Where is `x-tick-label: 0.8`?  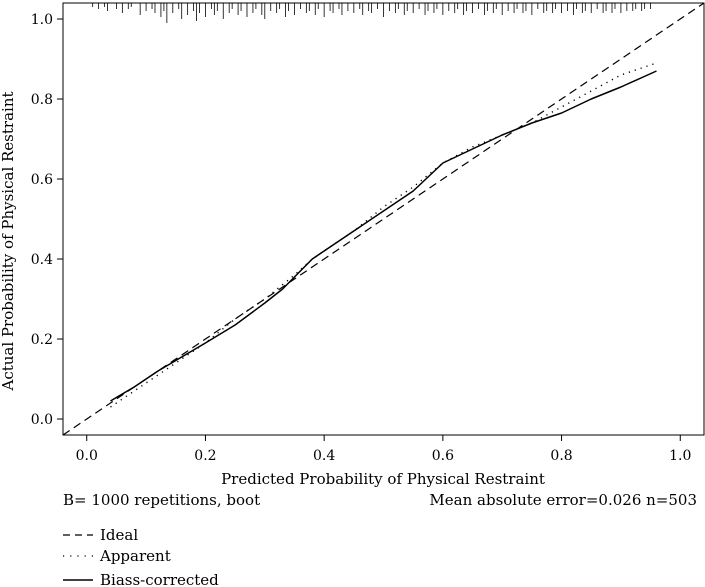
x-tick-label: 0.8 is located at coordinates (561, 456).